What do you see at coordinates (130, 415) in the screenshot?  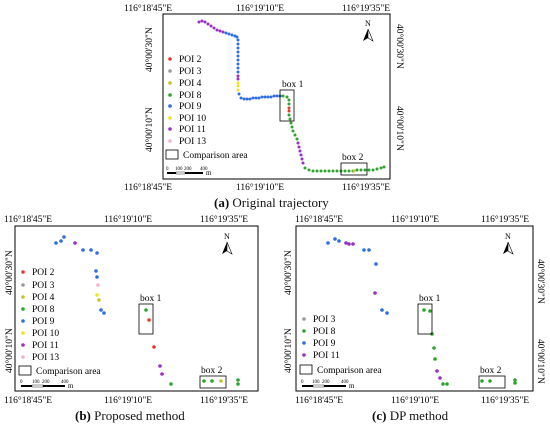 I see `caption-b: (b) Proposed method` at bounding box center [130, 415].